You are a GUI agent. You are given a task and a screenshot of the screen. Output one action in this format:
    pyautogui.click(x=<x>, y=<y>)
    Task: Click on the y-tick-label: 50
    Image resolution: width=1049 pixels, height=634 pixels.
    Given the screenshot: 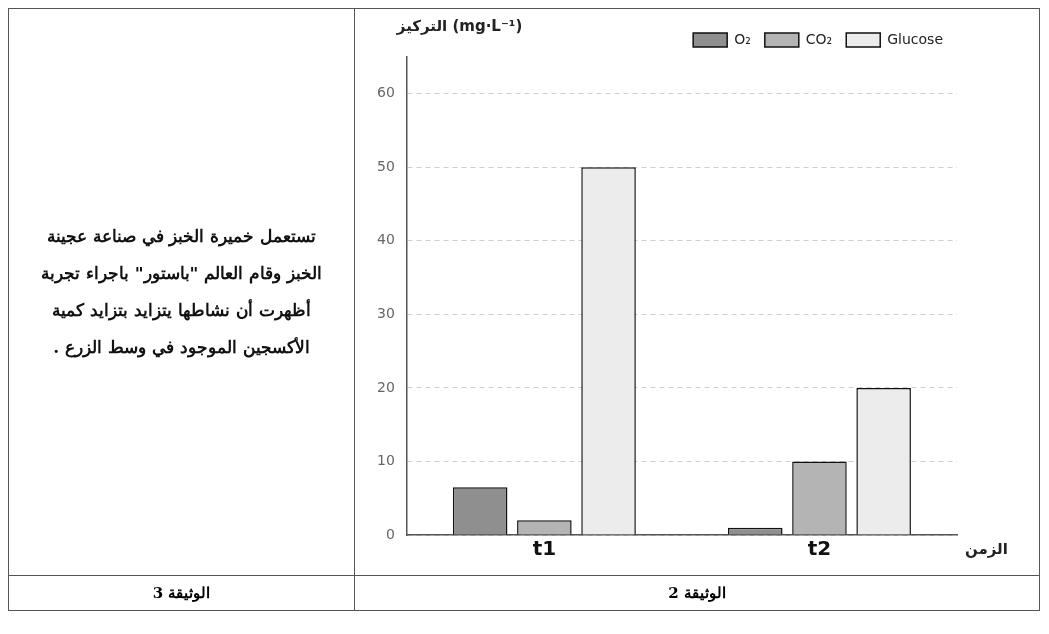 What is the action you would take?
    pyautogui.click(x=385, y=165)
    